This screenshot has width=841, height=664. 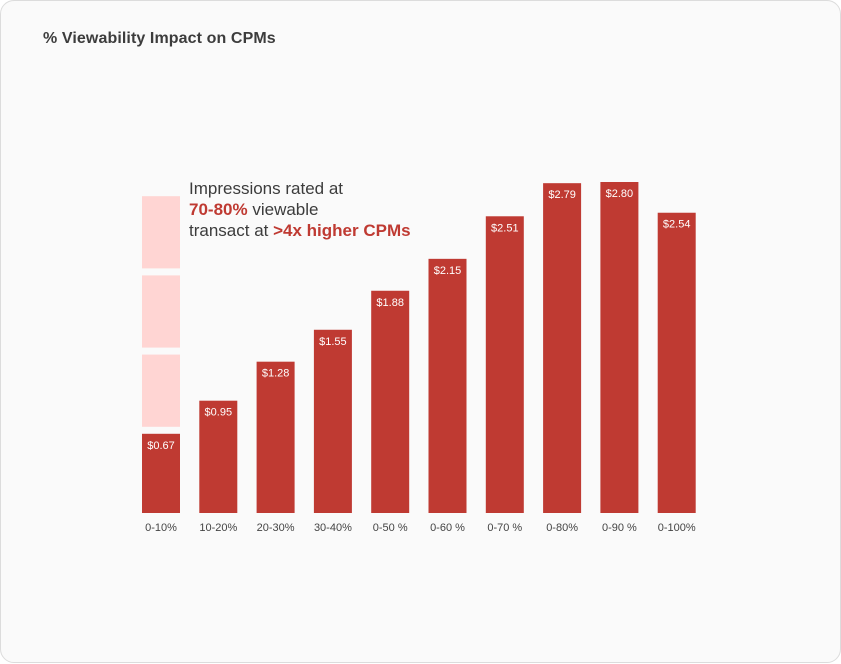 What do you see at coordinates (562, 348) in the screenshot?
I see `bar-0-80%` at bounding box center [562, 348].